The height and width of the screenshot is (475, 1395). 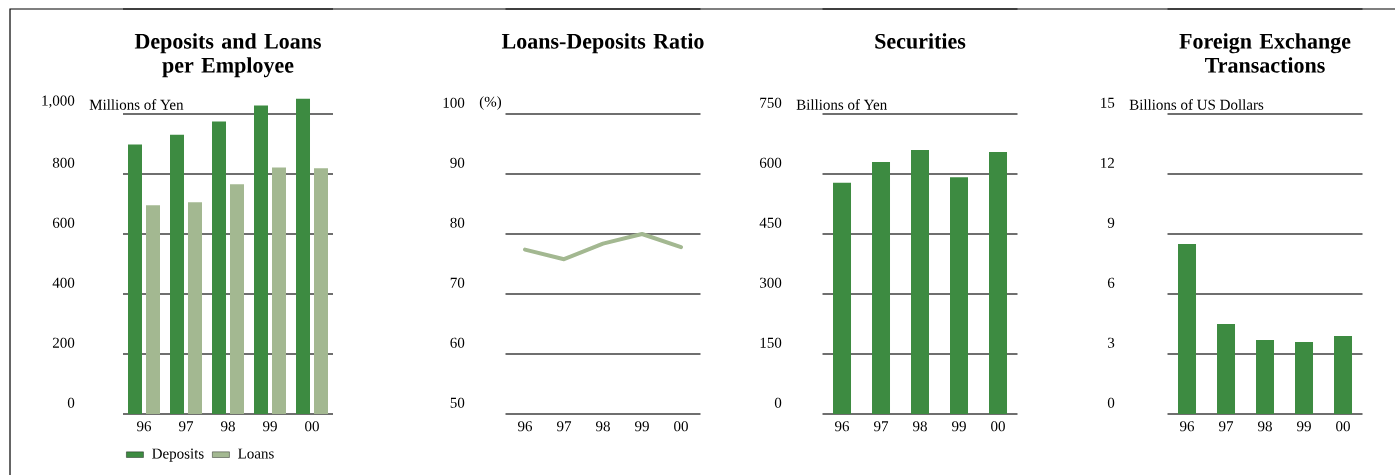 I want to click on y-tick-label: 100, so click(x=454, y=102).